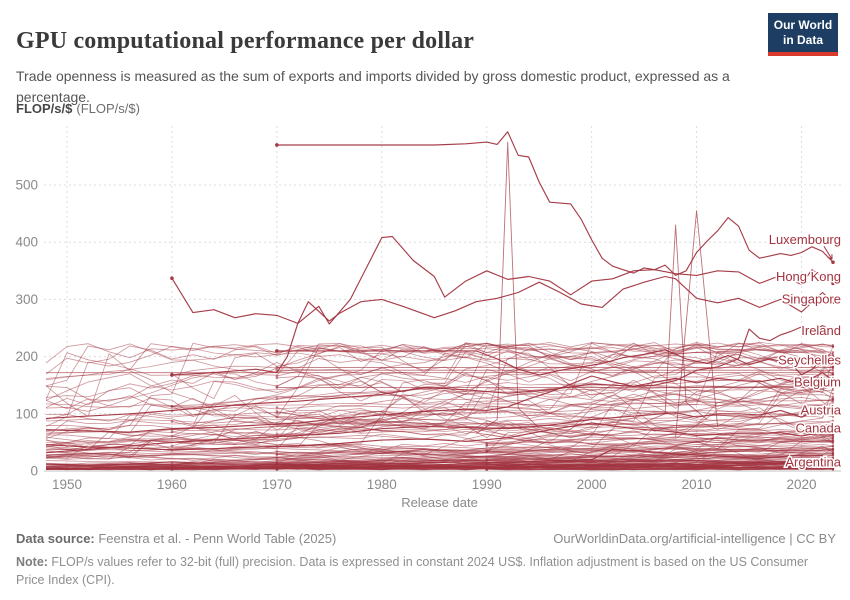 This screenshot has height=600, width=850. What do you see at coordinates (26, 185) in the screenshot?
I see `y-axis-tick-label: 500` at bounding box center [26, 185].